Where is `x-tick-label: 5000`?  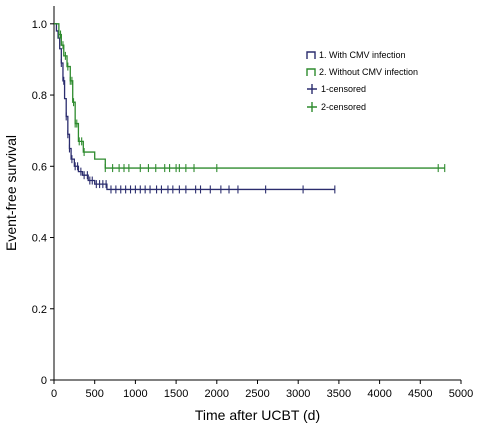 x-tick-label: 5000 is located at coordinates (461, 394).